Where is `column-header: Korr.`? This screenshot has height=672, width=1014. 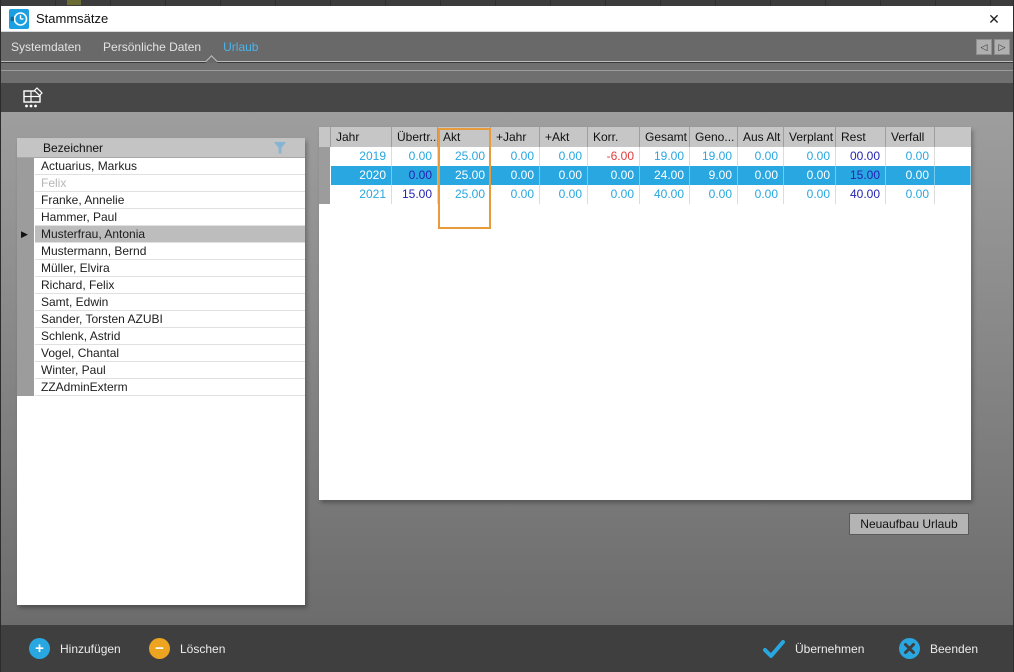
column-header: Korr. is located at coordinates (614, 137).